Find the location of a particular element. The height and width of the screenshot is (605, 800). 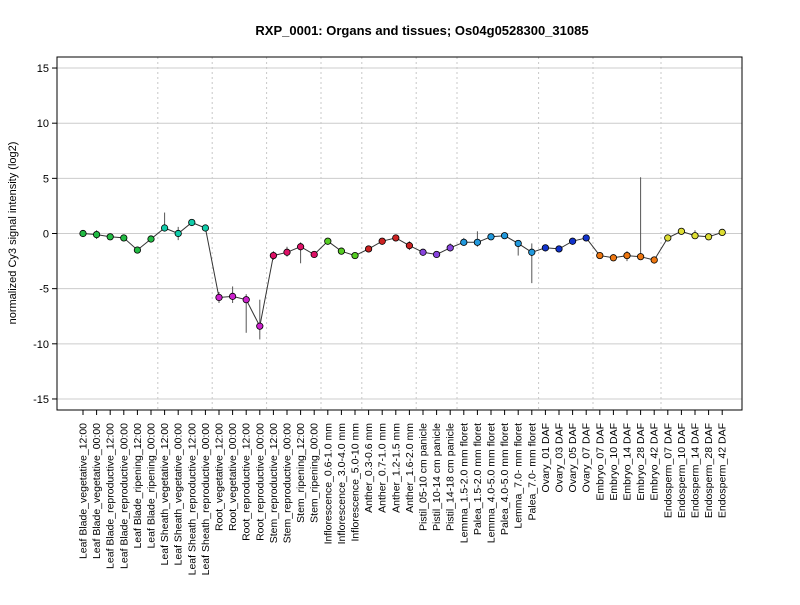

x-tick-label: Leaf Blade_vegetative_00:00 is located at coordinates (97, 491).